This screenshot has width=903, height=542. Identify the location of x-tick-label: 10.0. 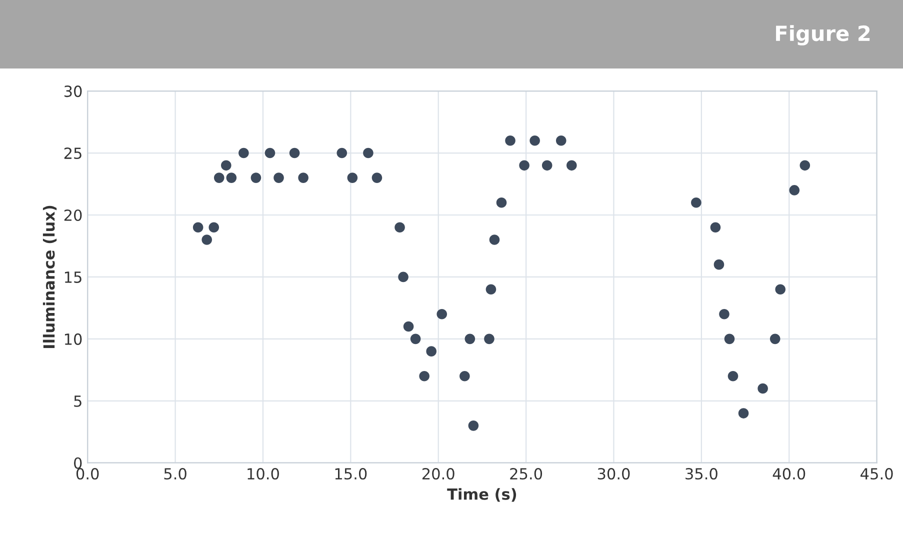
(263, 474).